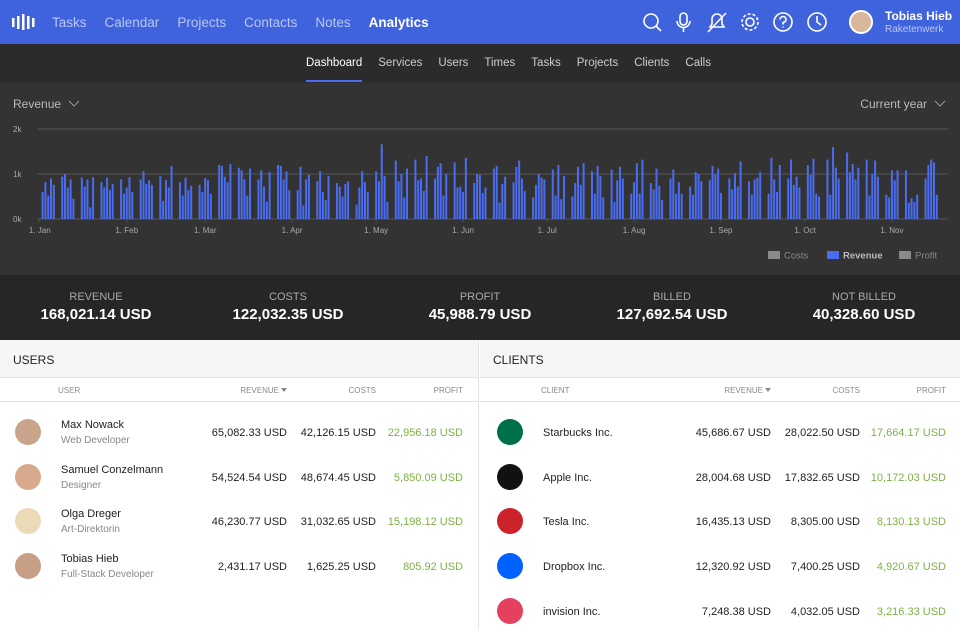 The image size is (960, 634). What do you see at coordinates (25, 22) in the screenshot?
I see `logo` at bounding box center [25, 22].